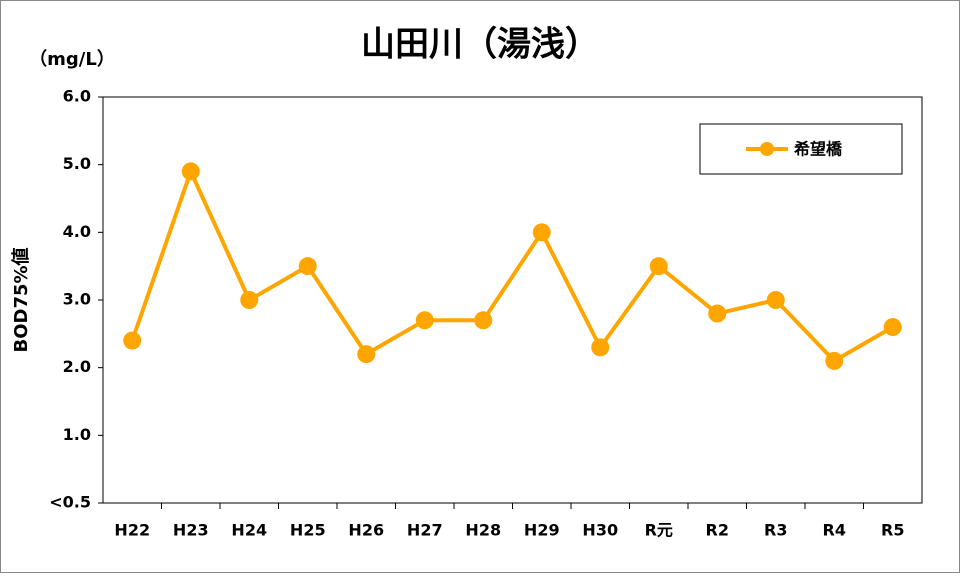  I want to click on x-tick-label: H22, so click(132, 530).